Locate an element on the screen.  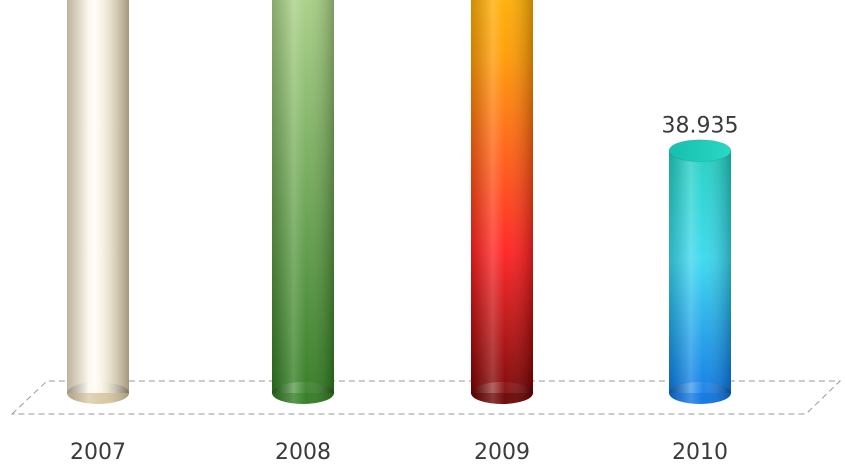
category-labels-group: 2007 2008 2009 2010 is located at coordinates (399, 452).